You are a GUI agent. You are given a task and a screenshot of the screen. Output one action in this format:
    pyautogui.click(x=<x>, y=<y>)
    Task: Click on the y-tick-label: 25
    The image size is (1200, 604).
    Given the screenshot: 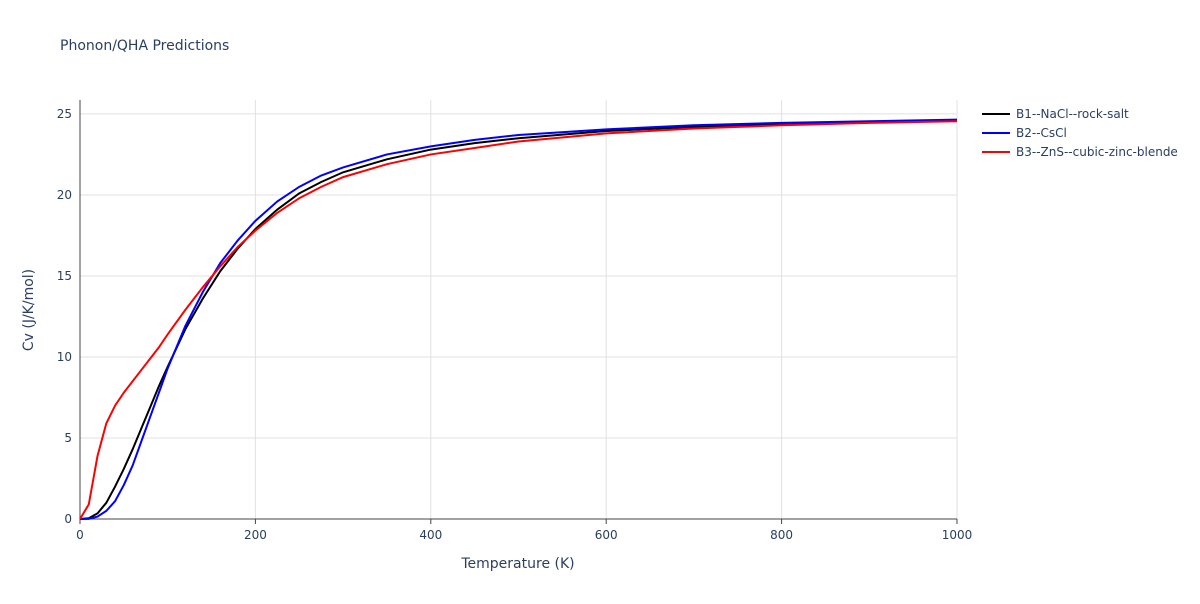 What is the action you would take?
    pyautogui.click(x=64, y=114)
    